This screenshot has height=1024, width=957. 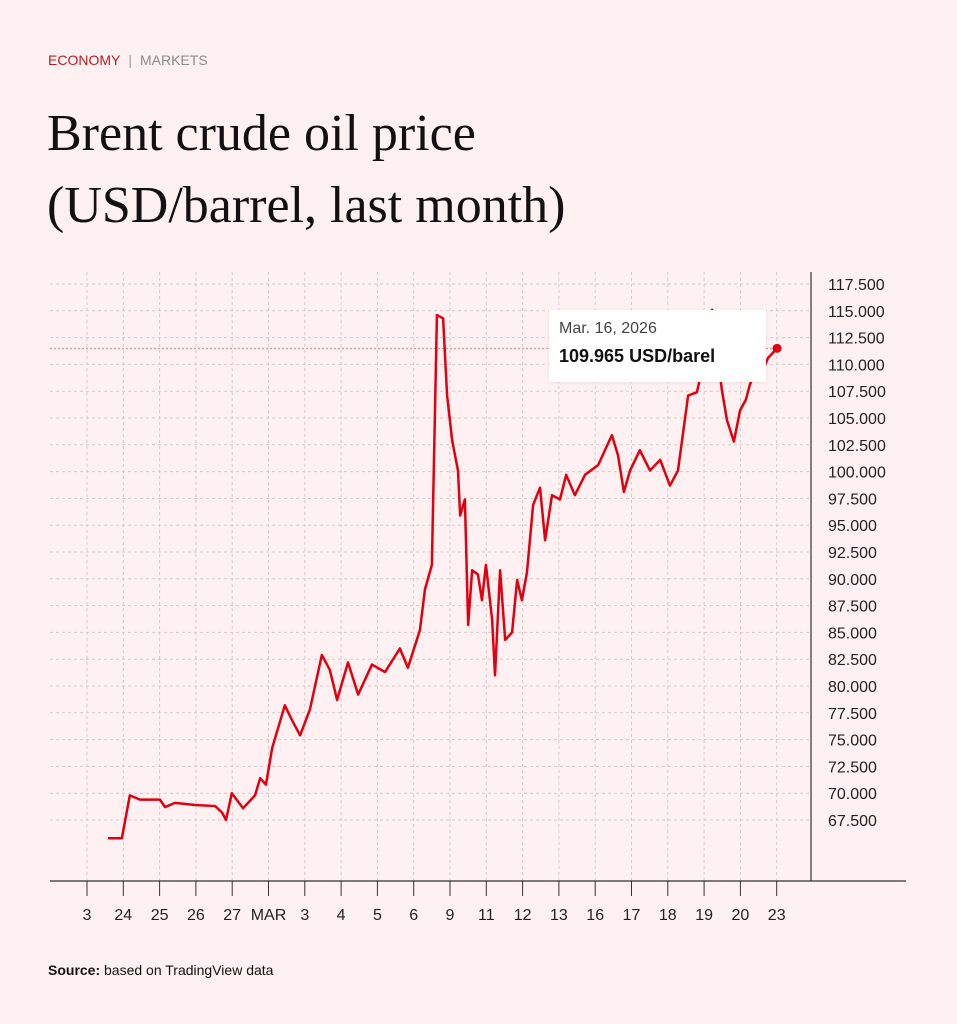 What do you see at coordinates (608, 328) in the screenshot?
I see `tooltip-date: Mar. 16, 2026` at bounding box center [608, 328].